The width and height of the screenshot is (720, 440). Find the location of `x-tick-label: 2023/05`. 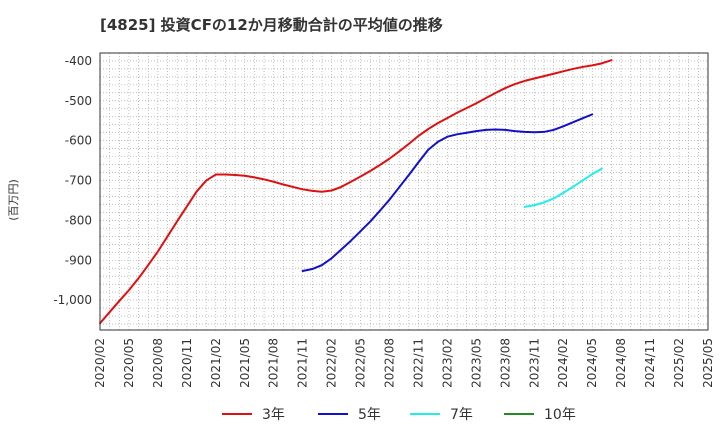

x-tick-label: 2023/05 is located at coordinates (476, 363).